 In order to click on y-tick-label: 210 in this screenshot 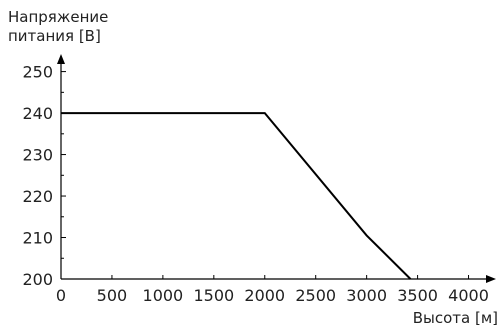, I will do `click(37, 238)`.